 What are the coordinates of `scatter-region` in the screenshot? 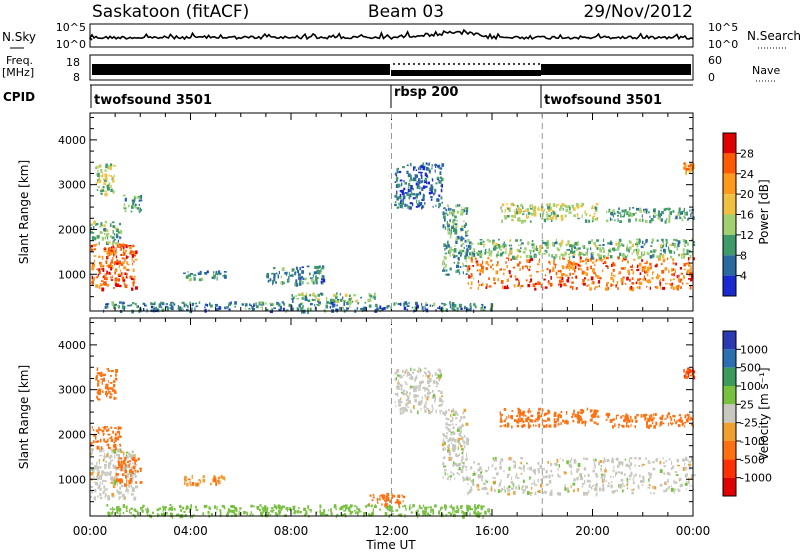 It's located at (132, 203).